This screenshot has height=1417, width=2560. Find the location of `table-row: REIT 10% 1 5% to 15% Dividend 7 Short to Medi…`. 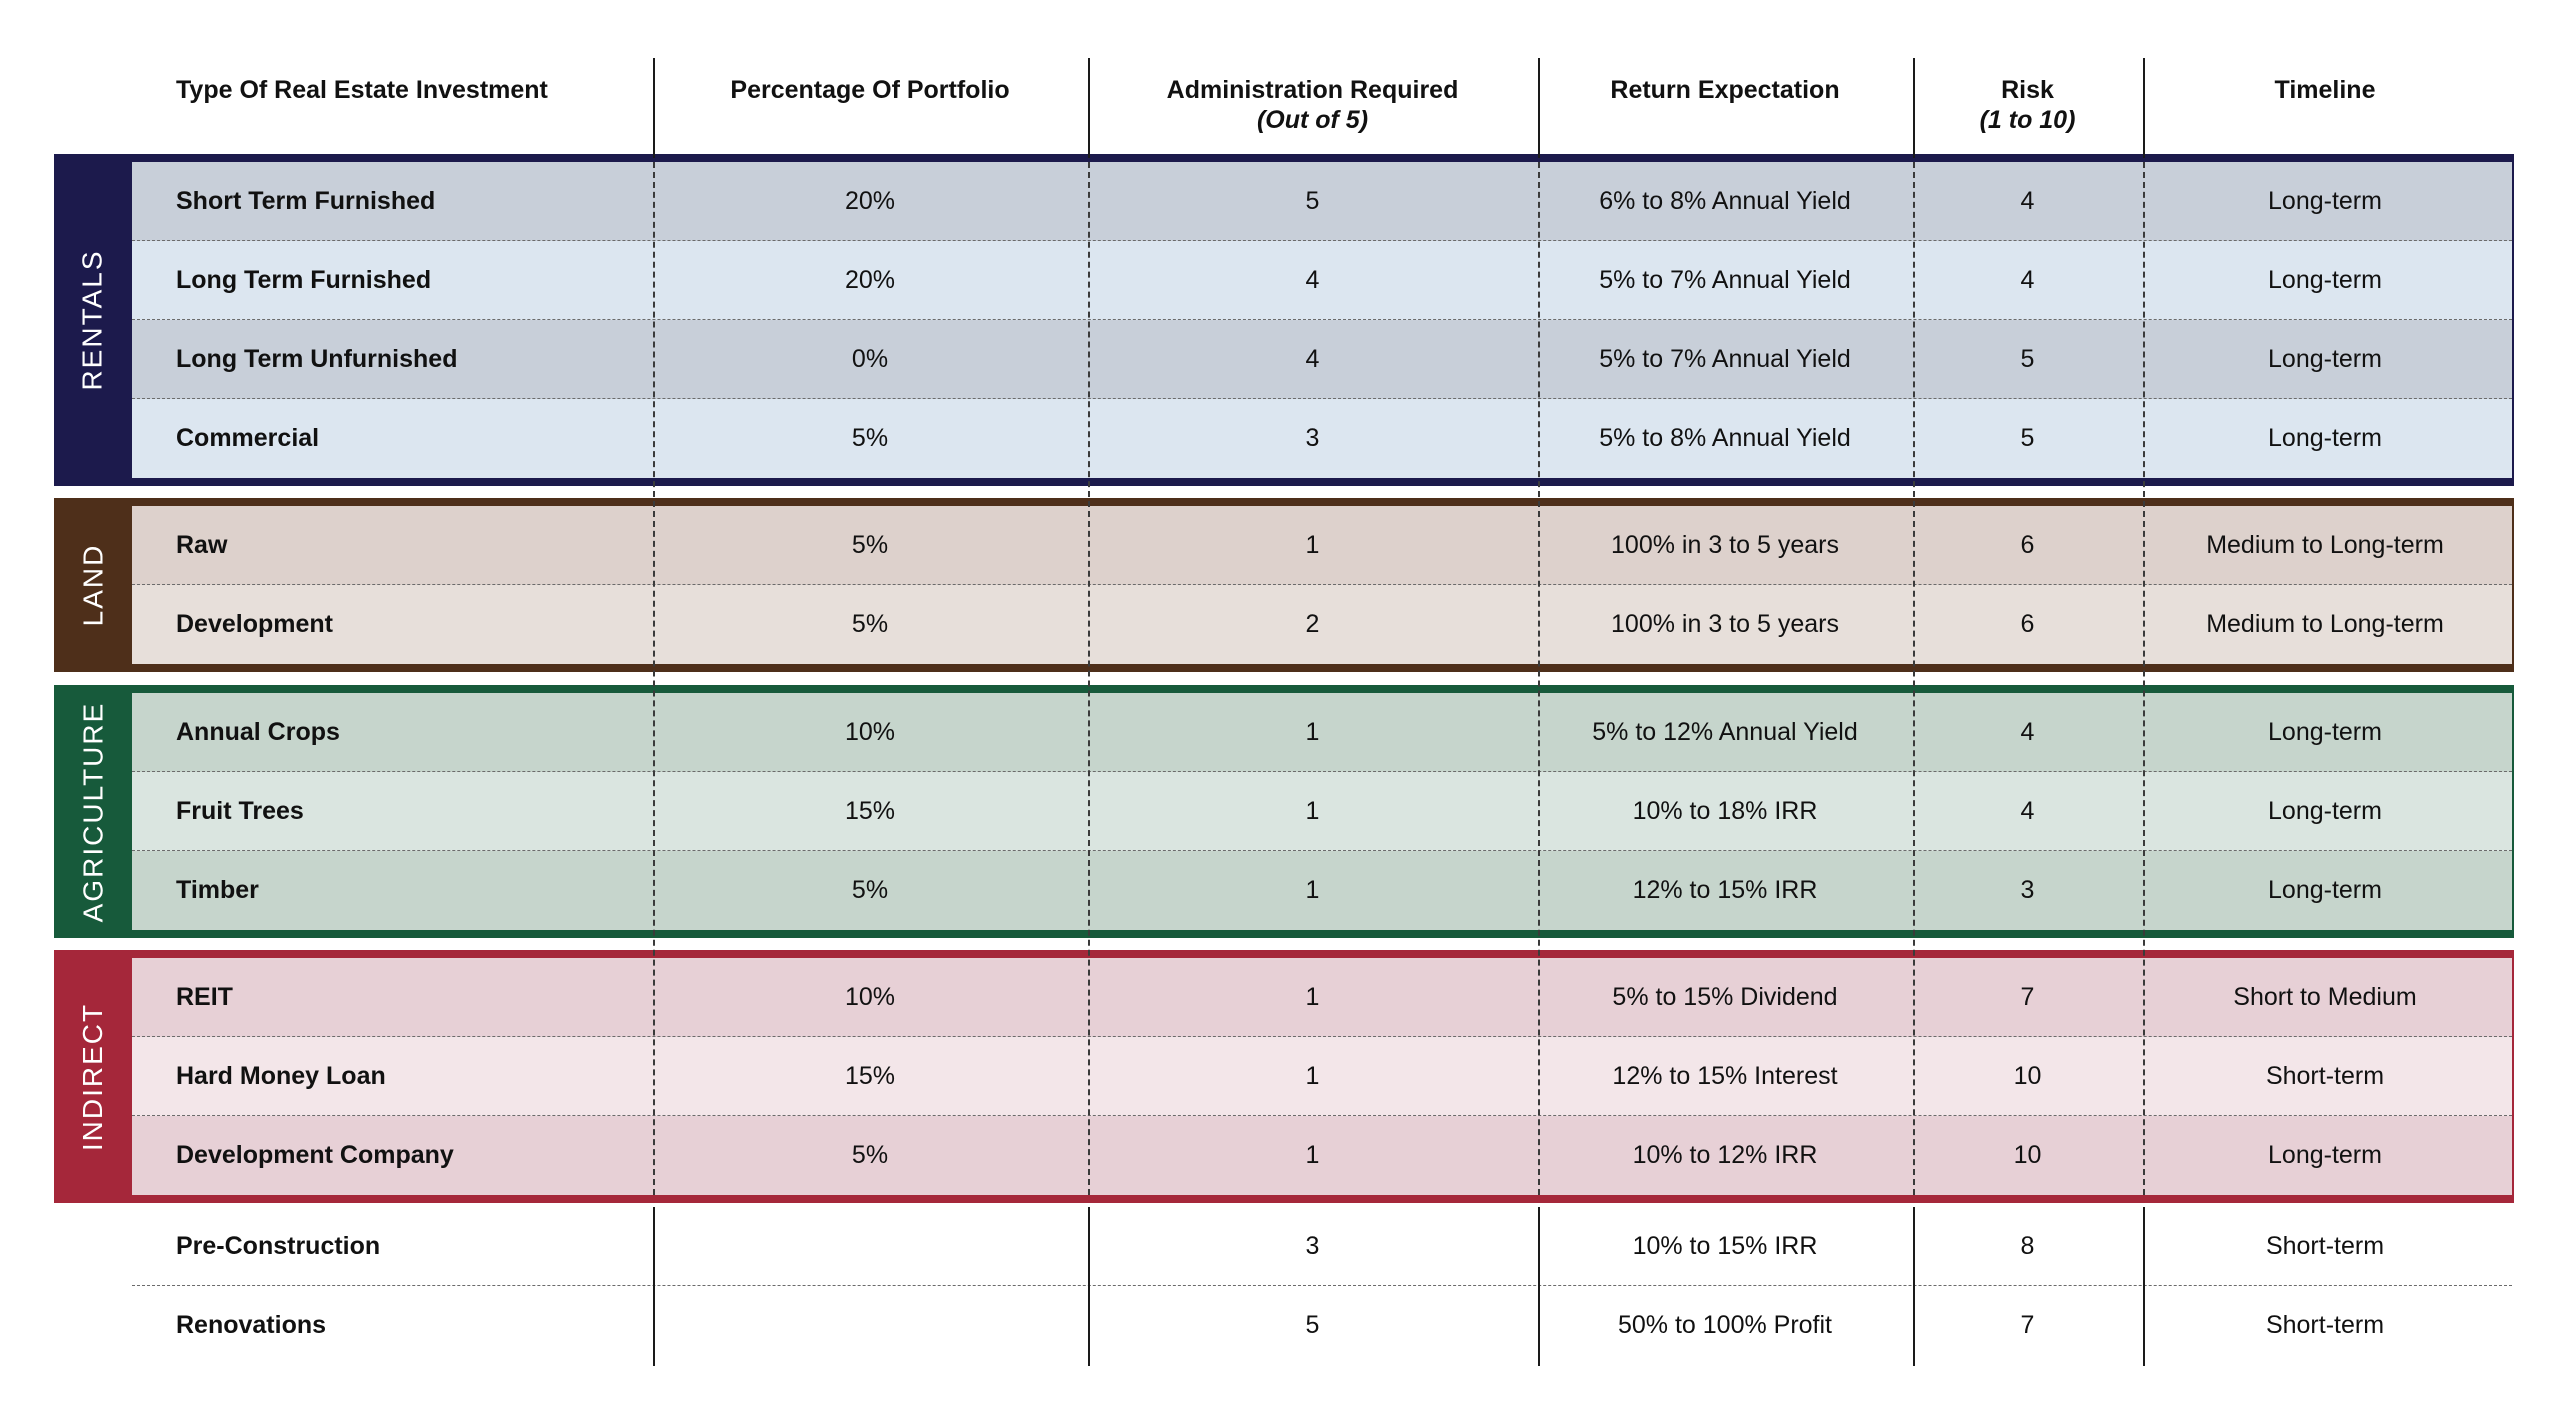

table-row: REIT 10% 1 5% to 15% Dividend 7 Short to Medi… is located at coordinates (1322, 997).